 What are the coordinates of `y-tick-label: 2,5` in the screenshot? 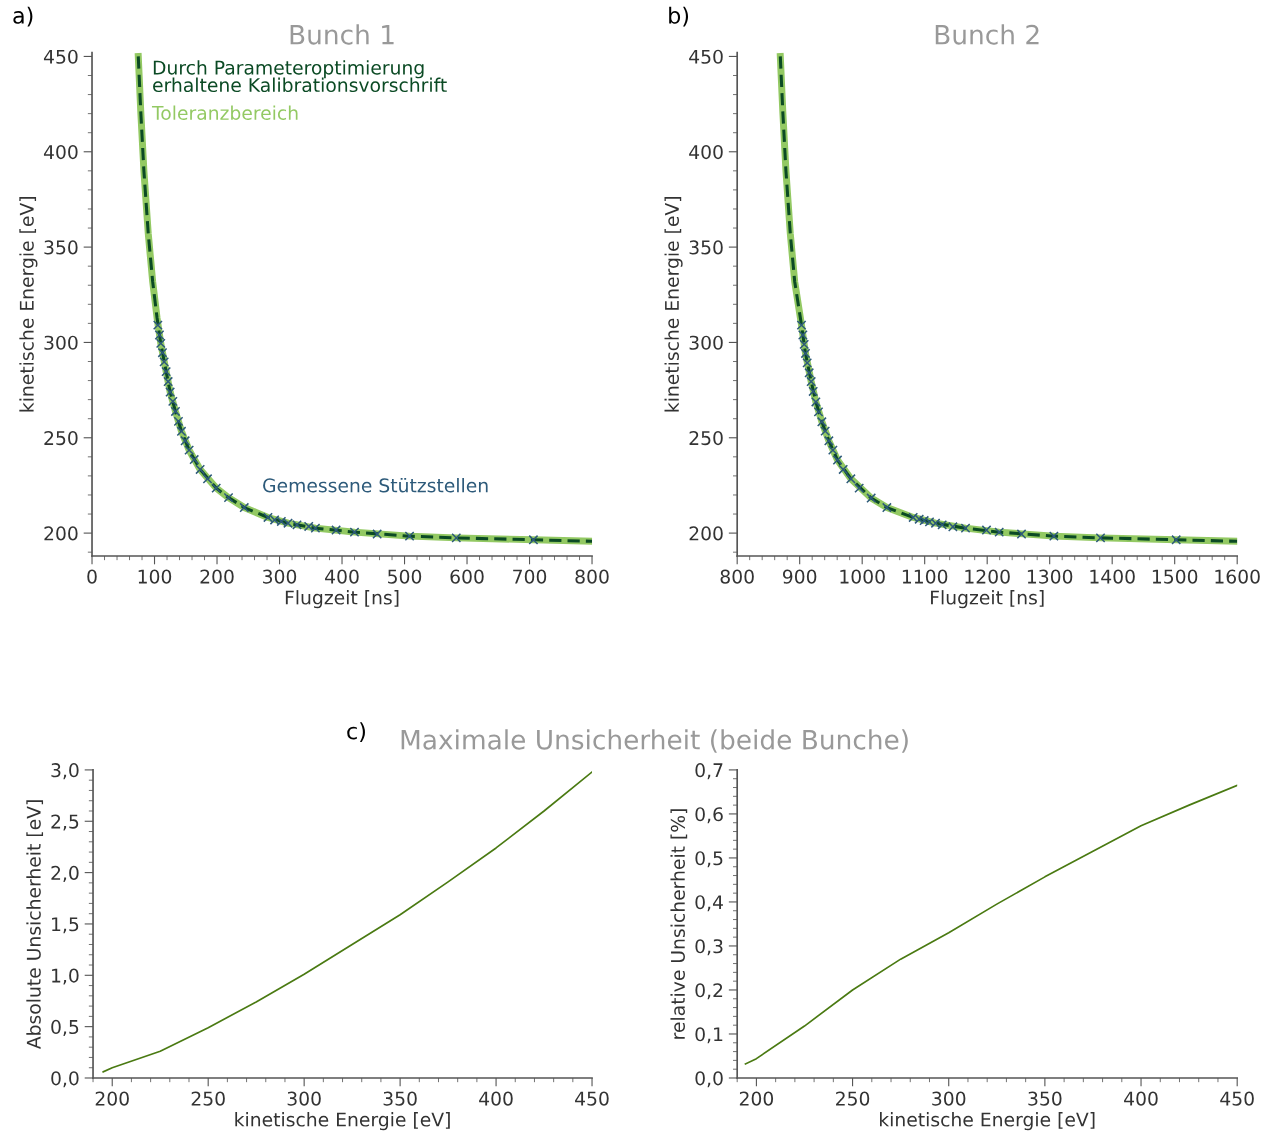 It's located at (65, 822).